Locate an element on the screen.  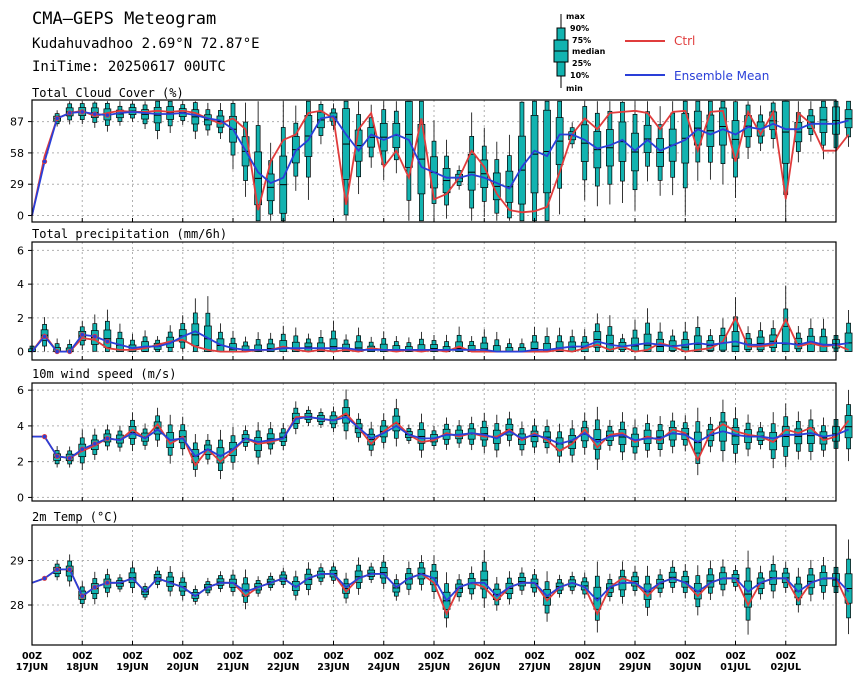
legend-p75-label: 75% is located at coordinates (581, 40).